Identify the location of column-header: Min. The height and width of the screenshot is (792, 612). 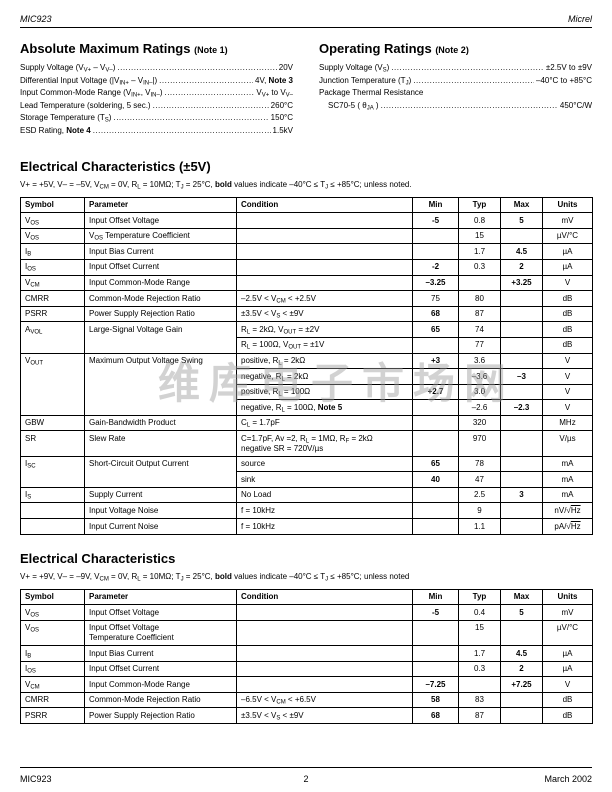
(435, 597).